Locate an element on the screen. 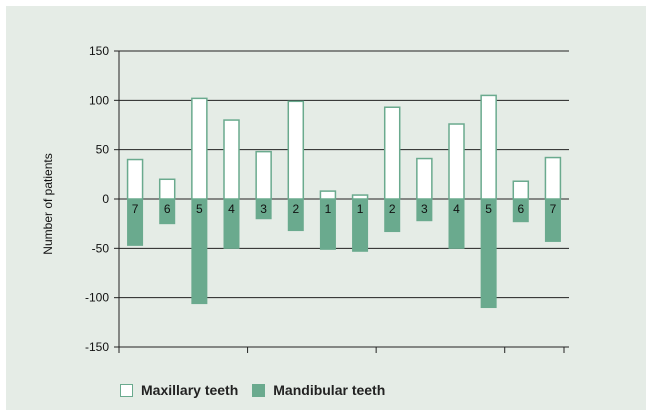  y-tick-label-0: 150 is located at coordinates (99, 51).